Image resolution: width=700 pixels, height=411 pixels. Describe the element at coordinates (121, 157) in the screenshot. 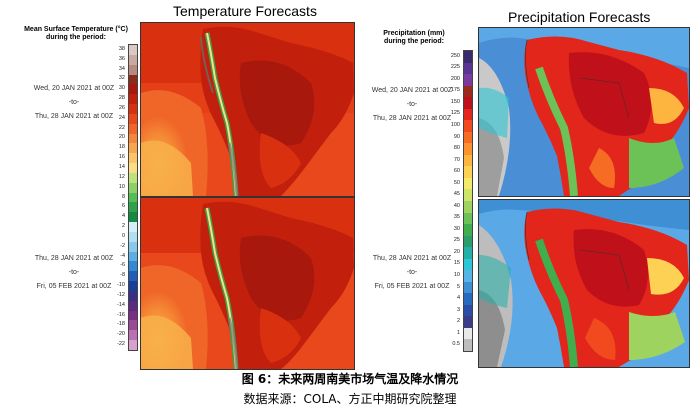

I see `colorbar-tick-label: 16` at that location.